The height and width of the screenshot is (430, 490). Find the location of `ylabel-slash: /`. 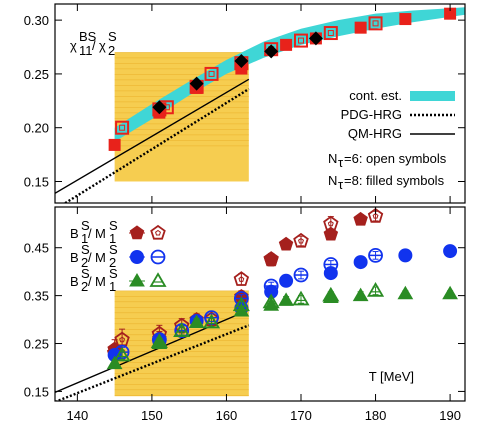

ylabel-slash: / is located at coordinates (94, 45).